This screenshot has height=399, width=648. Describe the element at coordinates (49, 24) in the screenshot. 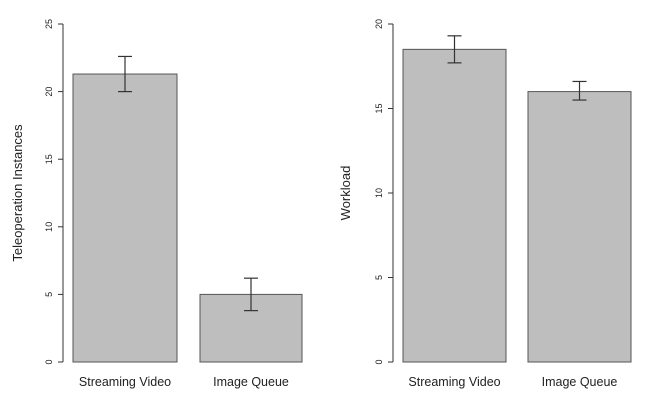

I see `y-tick-label: 25` at that location.